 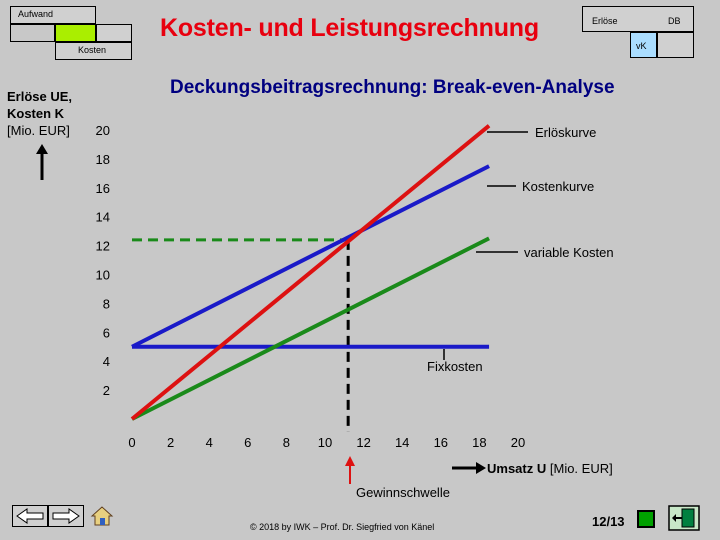 I want to click on y-tick-label: 10, so click(x=103, y=275).